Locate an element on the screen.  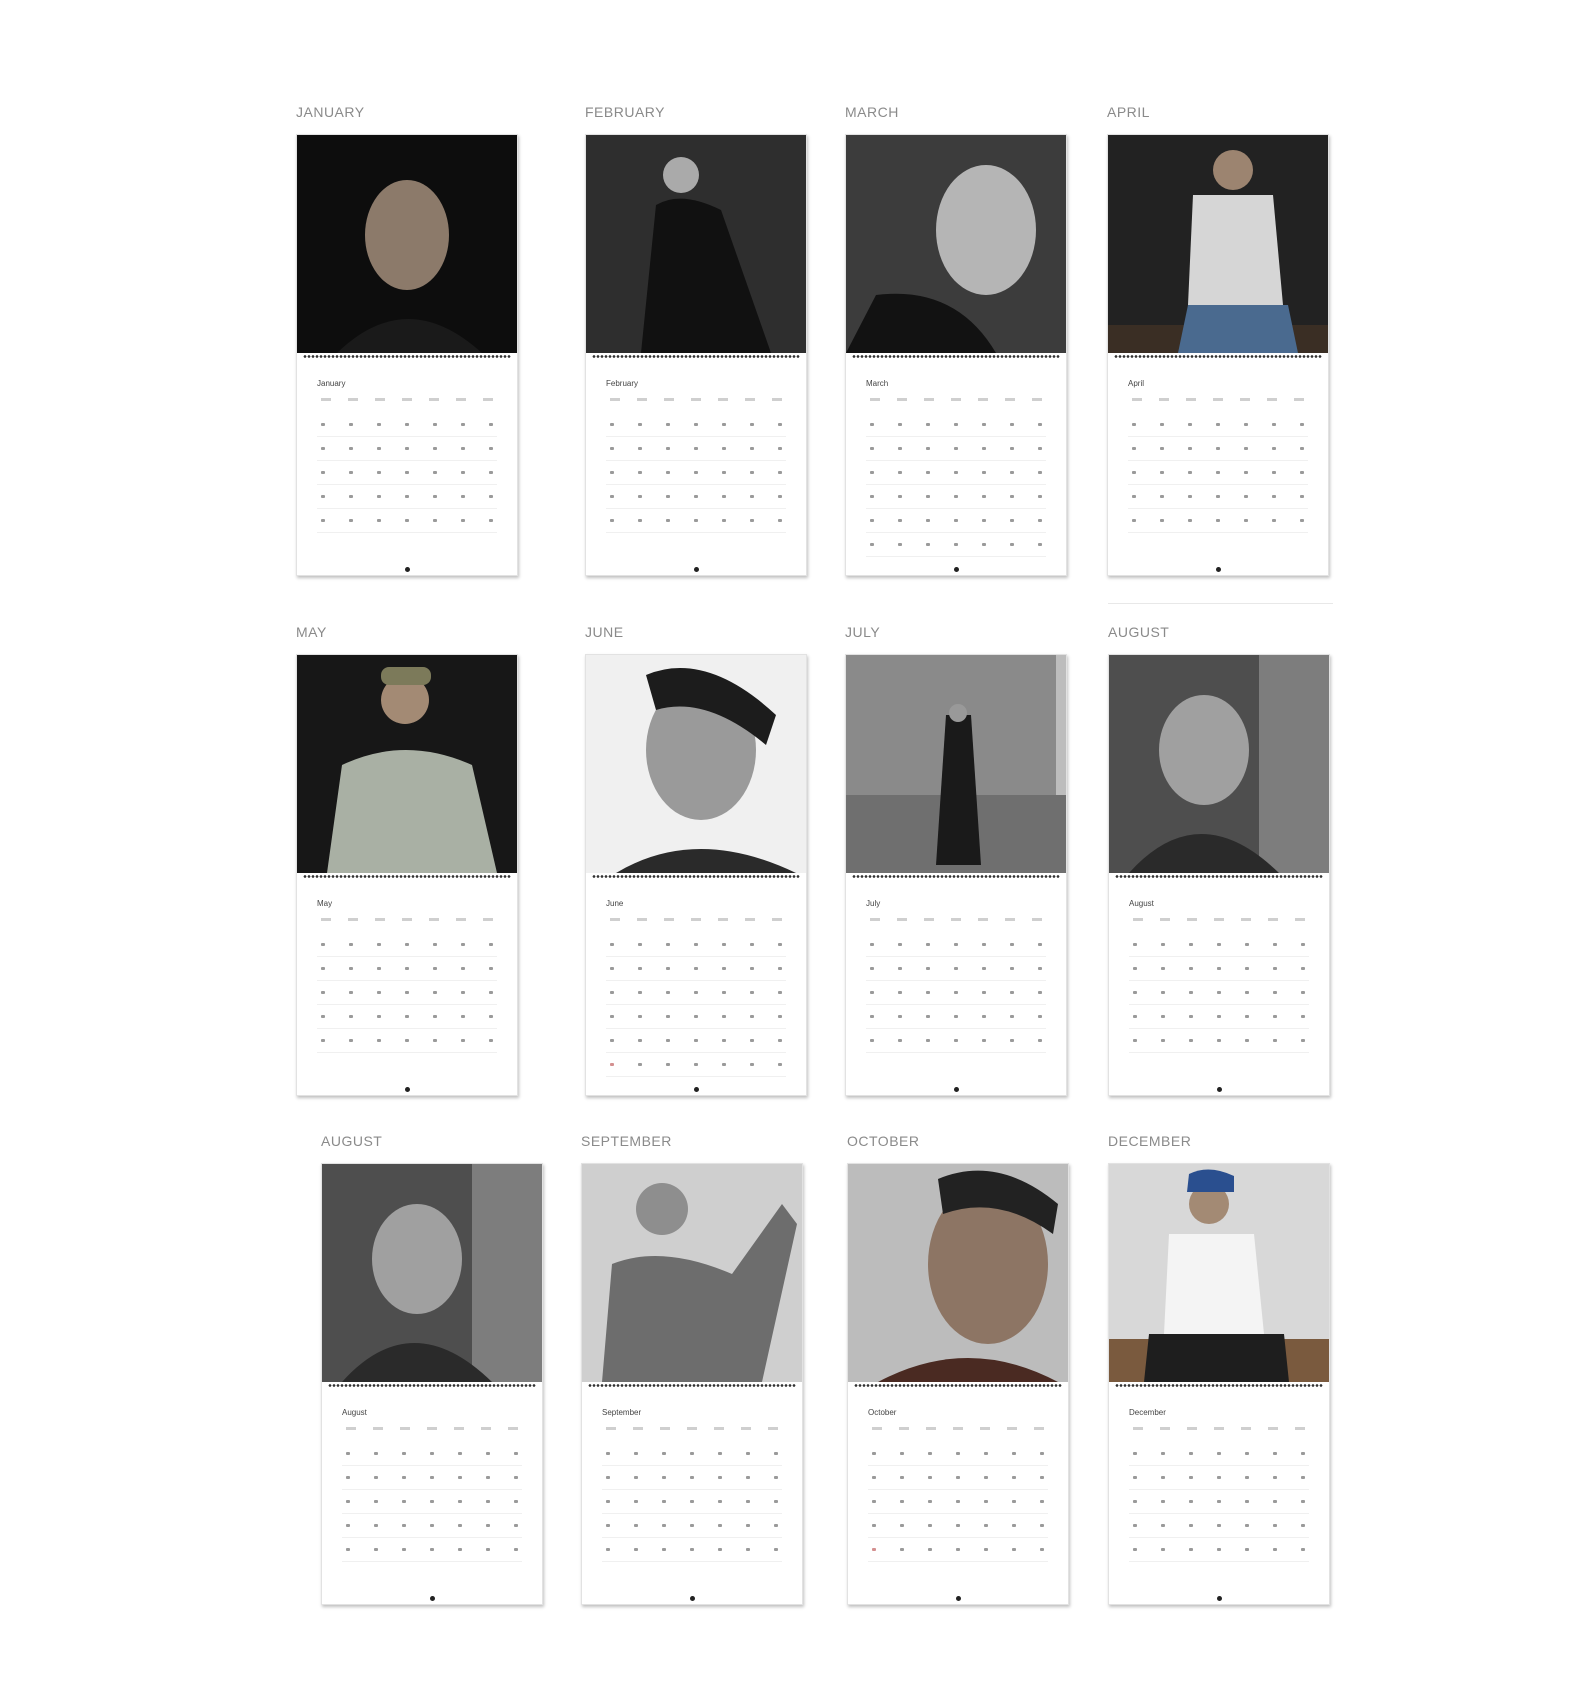
month-grid: March is located at coordinates (956, 468).